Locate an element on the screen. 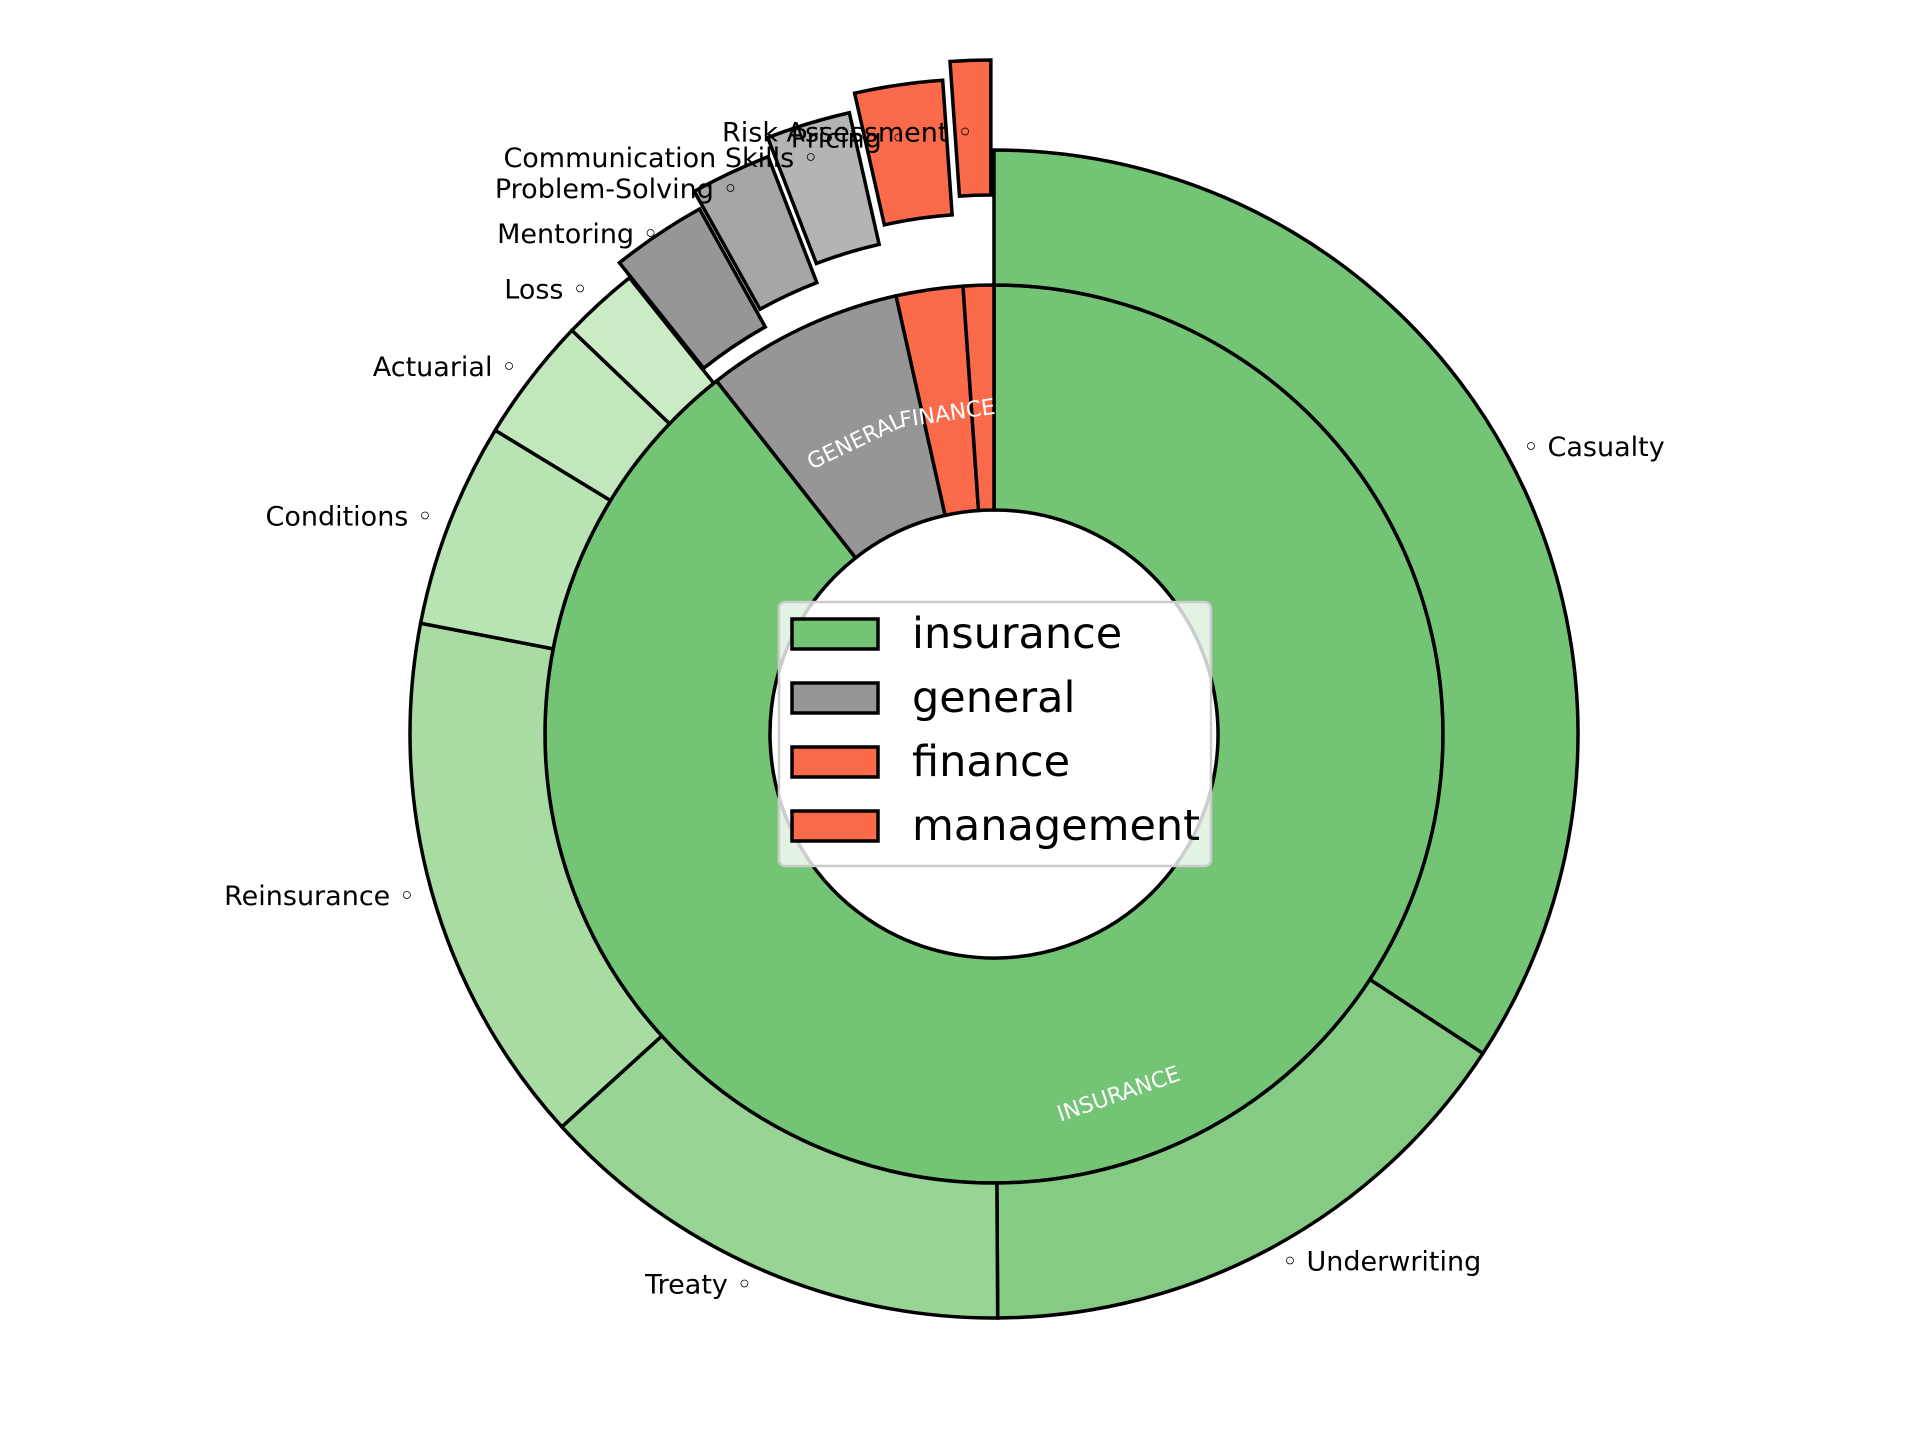 The image size is (1920, 1440). outer-label-reinsurance: Reinsurance ◦ is located at coordinates (319, 896).